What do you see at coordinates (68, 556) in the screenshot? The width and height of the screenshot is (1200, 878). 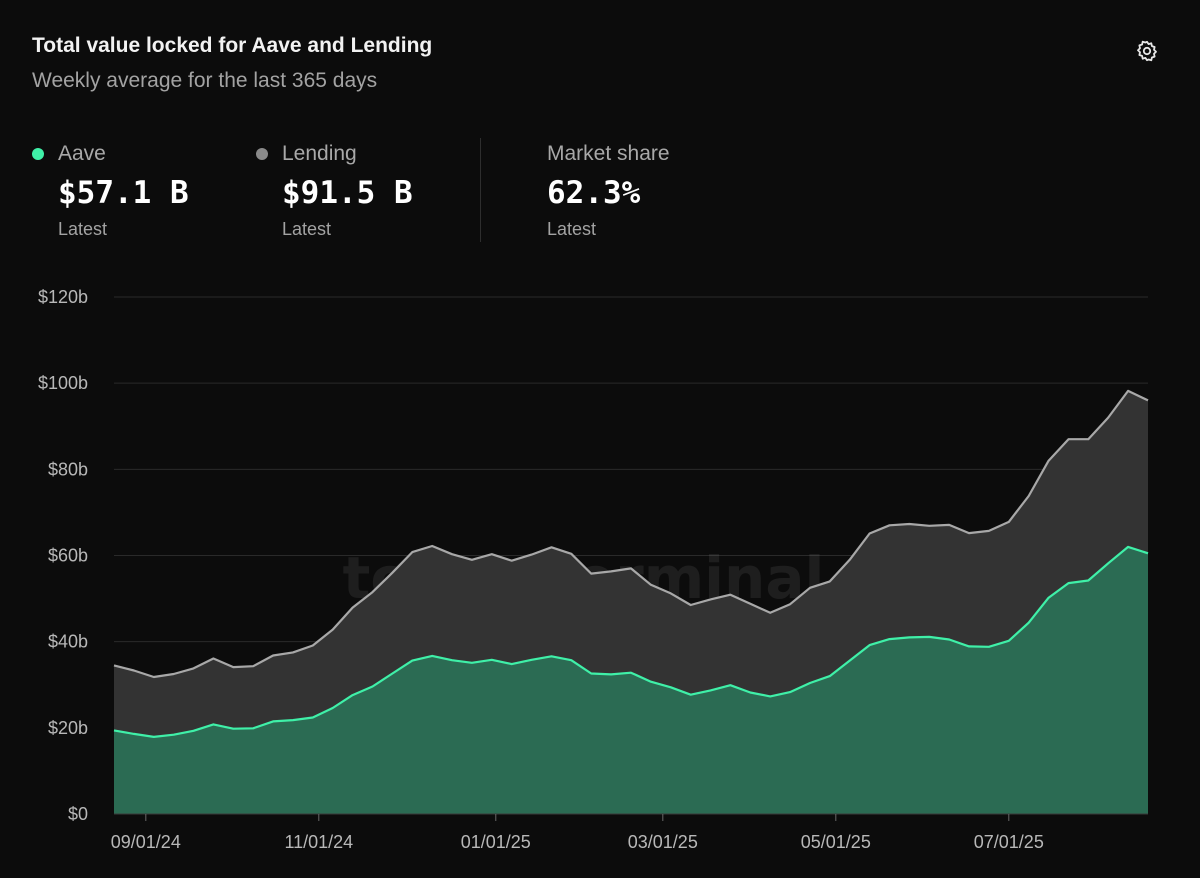 I see `y-tick-label: $60b` at bounding box center [68, 556].